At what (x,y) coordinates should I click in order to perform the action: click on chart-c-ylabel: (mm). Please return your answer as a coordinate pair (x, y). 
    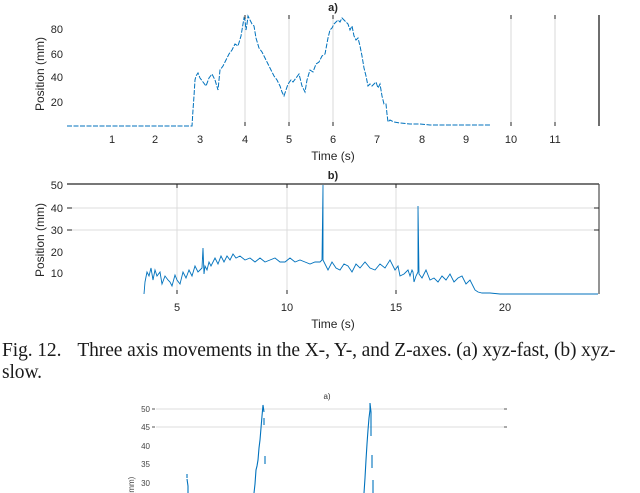
    Looking at the image, I should click on (131, 484).